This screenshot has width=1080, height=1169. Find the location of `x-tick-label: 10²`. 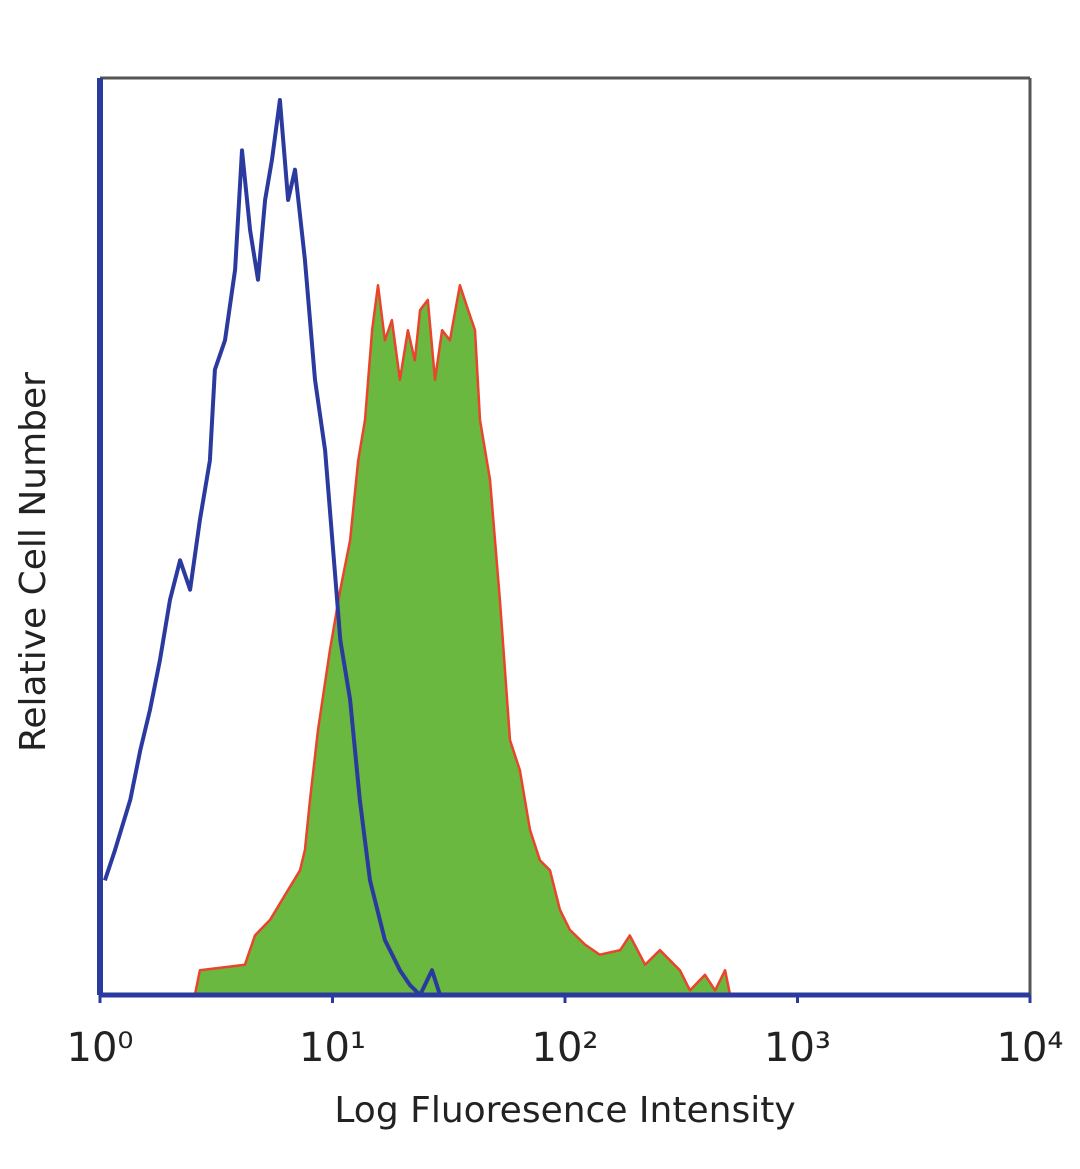

x-tick-label: 10² is located at coordinates (565, 1048).